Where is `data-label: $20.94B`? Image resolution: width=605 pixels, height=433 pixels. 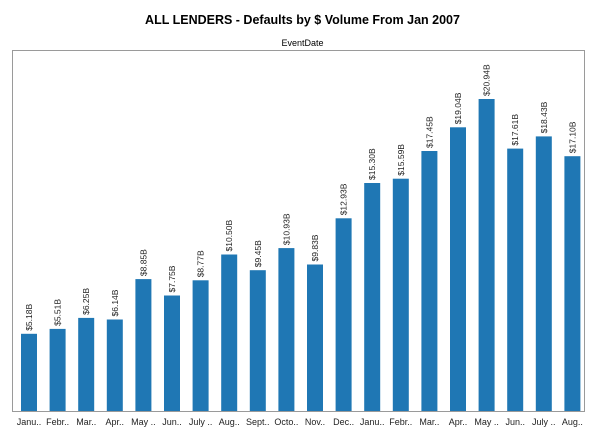 data-label: $20.94B is located at coordinates (487, 80).